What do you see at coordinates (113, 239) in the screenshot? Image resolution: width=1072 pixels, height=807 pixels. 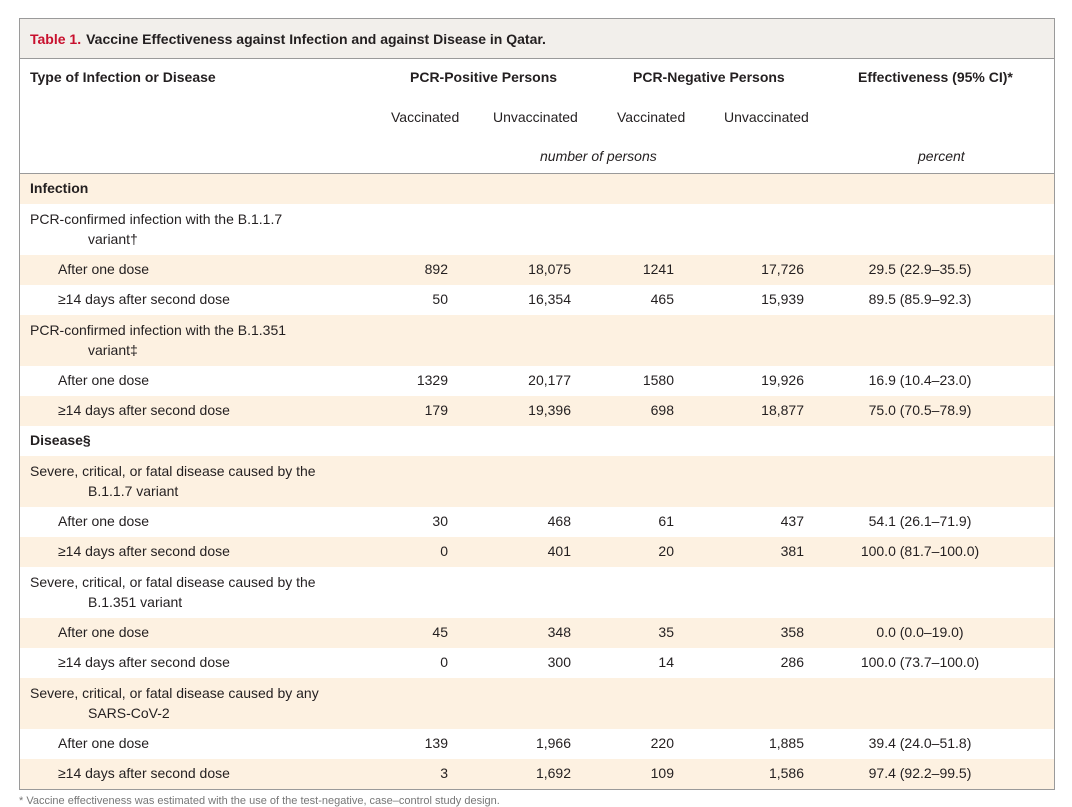 I see `group-label-line2: variant†` at bounding box center [113, 239].